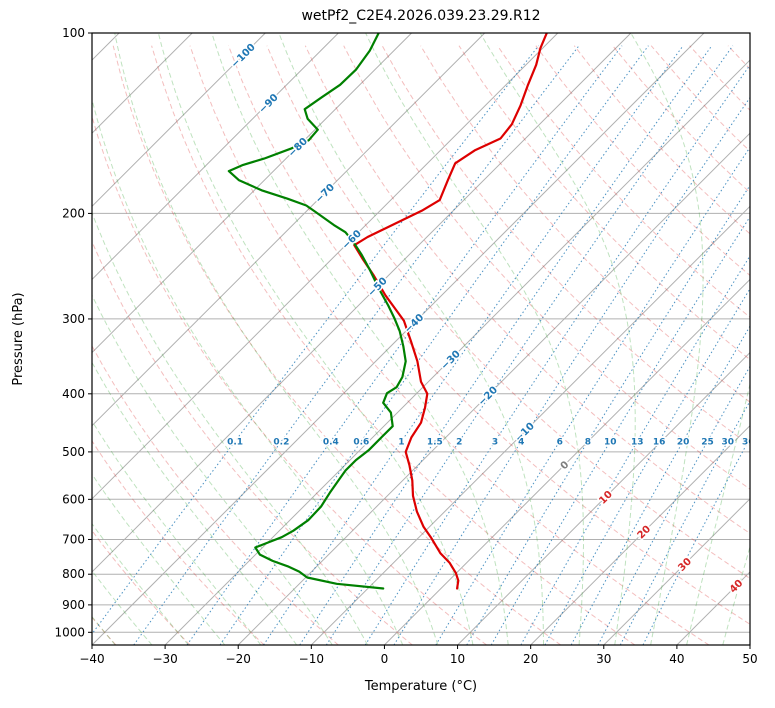  I want to click on svg-text: 300, so click(73, 319).